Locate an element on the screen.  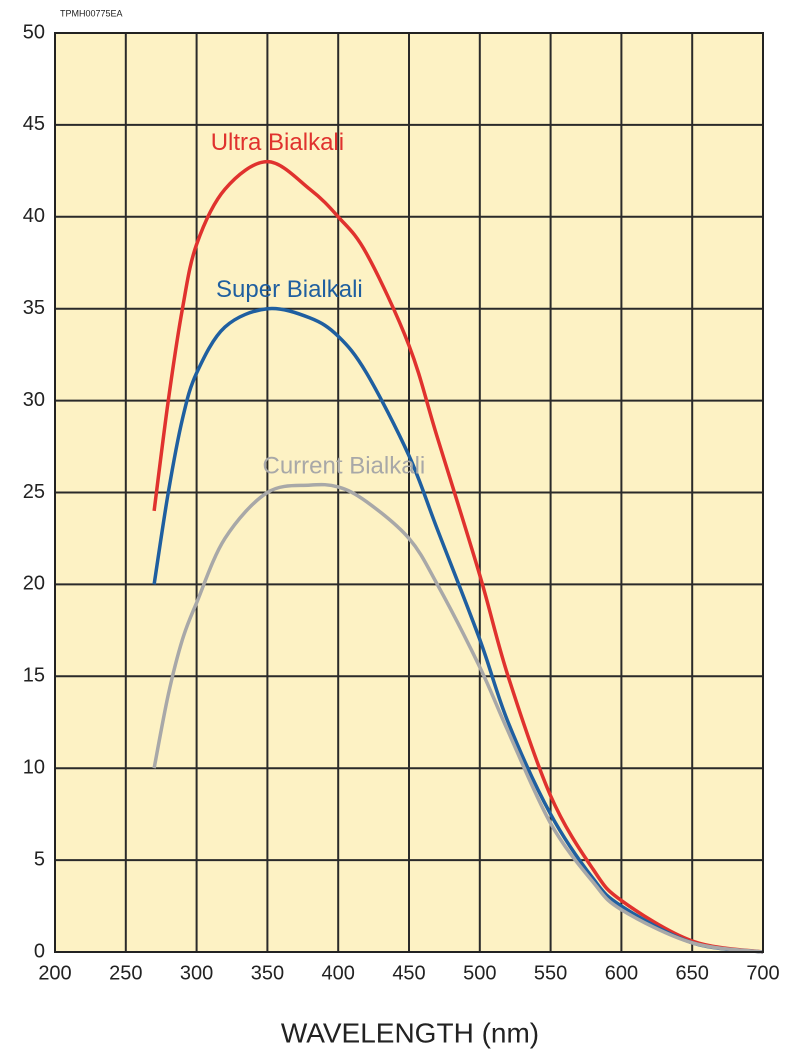
chart-note: TPMH00775EA is located at coordinates (91, 13).